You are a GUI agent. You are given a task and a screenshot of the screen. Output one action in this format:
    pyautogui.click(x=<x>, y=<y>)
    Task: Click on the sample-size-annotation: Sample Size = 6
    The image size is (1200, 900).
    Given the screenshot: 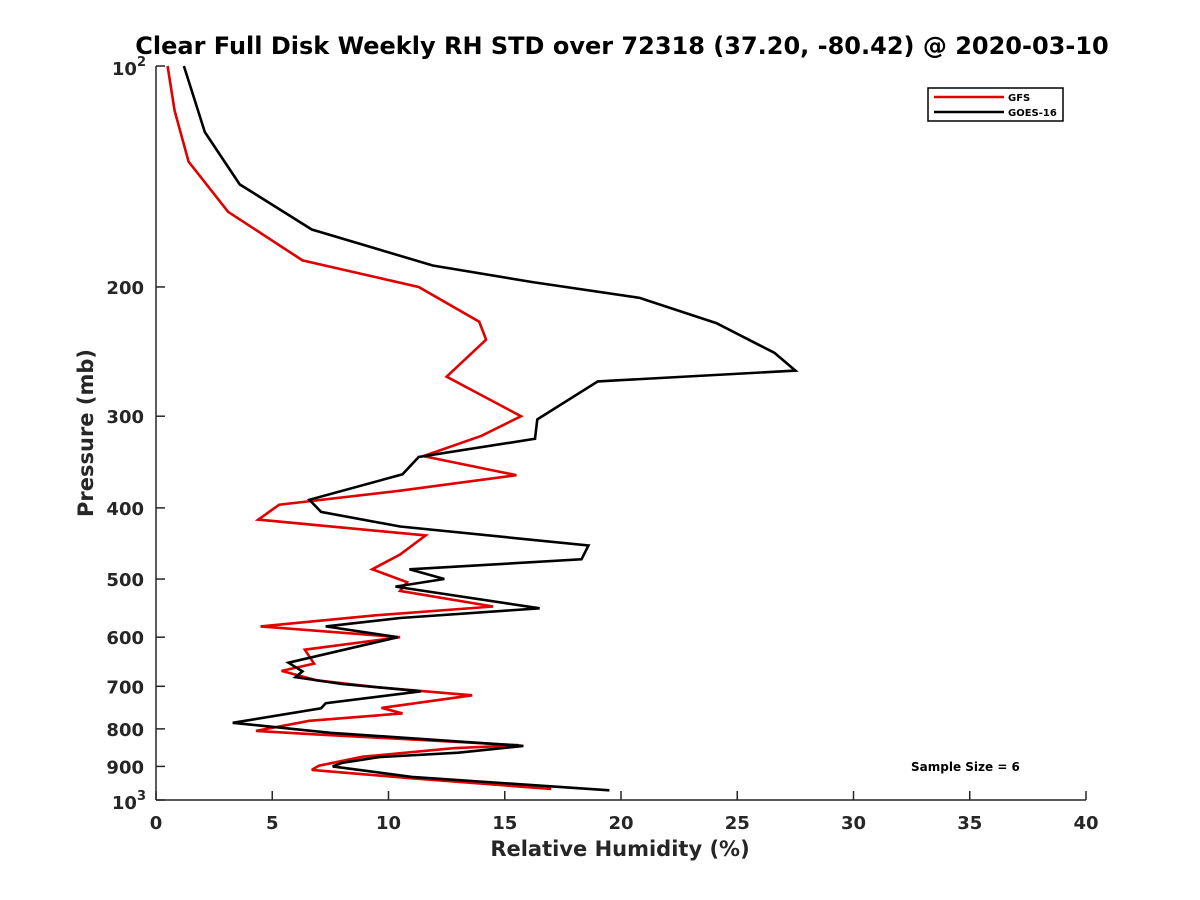 What is the action you would take?
    pyautogui.click(x=965, y=767)
    